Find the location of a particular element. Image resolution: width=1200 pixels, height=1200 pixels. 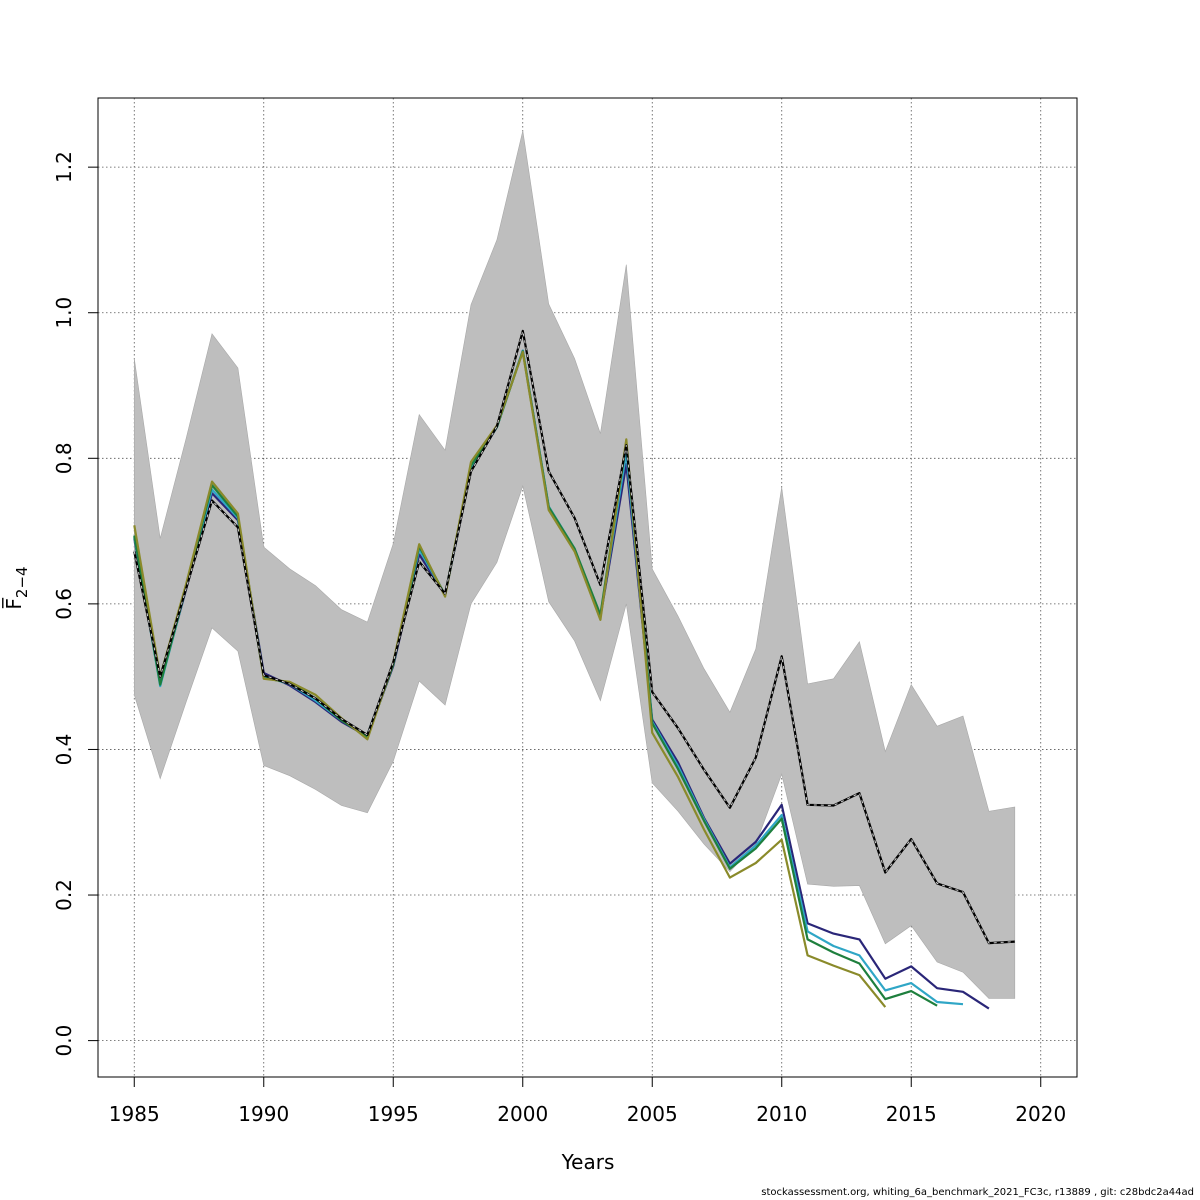

x-tick-label-5: 2010 is located at coordinates (781, 1114).